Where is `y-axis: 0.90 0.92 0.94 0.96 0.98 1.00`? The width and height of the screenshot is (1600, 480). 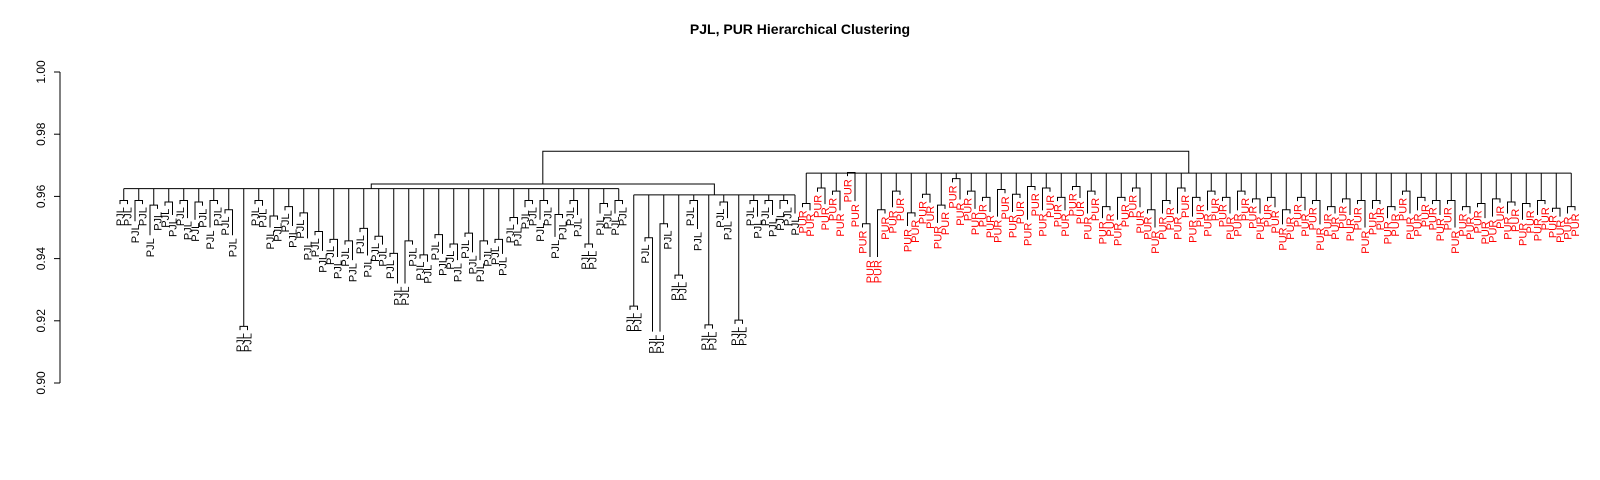 y-axis: 0.90 0.92 0.94 0.96 0.98 1.00 is located at coordinates (47, 227).